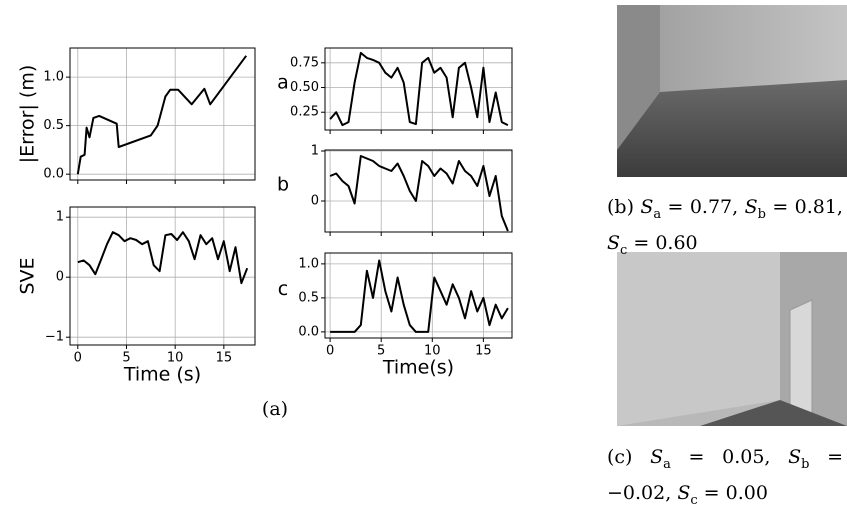 This screenshot has height=515, width=847. I want to click on figure-caption: (a), so click(275, 409).